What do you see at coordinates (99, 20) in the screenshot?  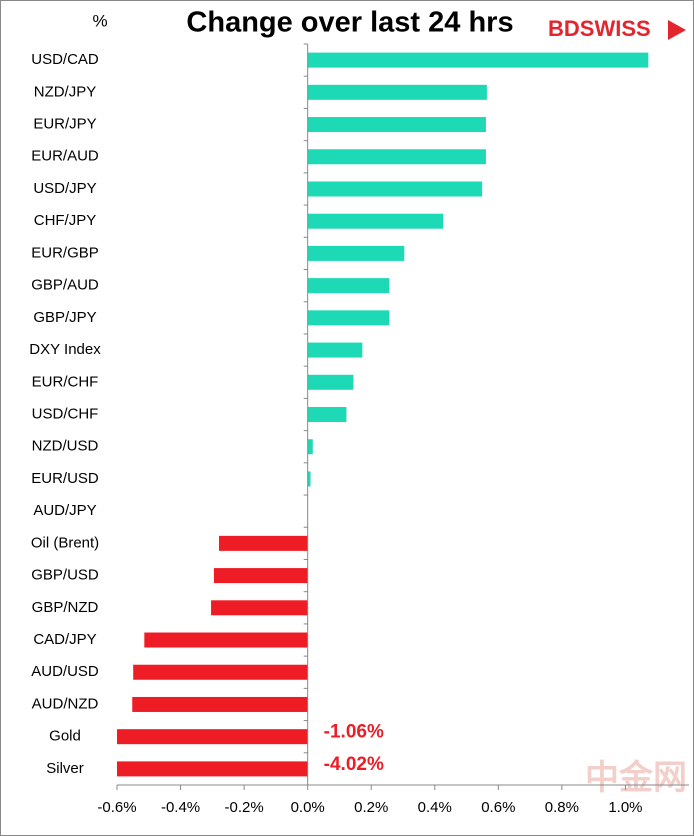 I see `unit-label: %` at bounding box center [99, 20].